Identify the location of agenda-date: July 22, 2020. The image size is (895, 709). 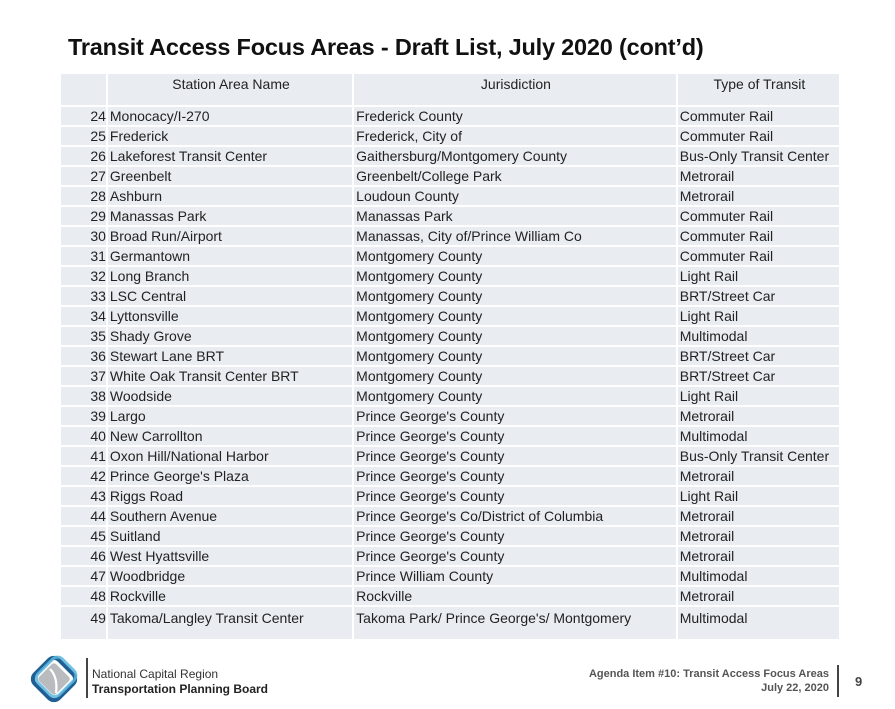
(795, 688).